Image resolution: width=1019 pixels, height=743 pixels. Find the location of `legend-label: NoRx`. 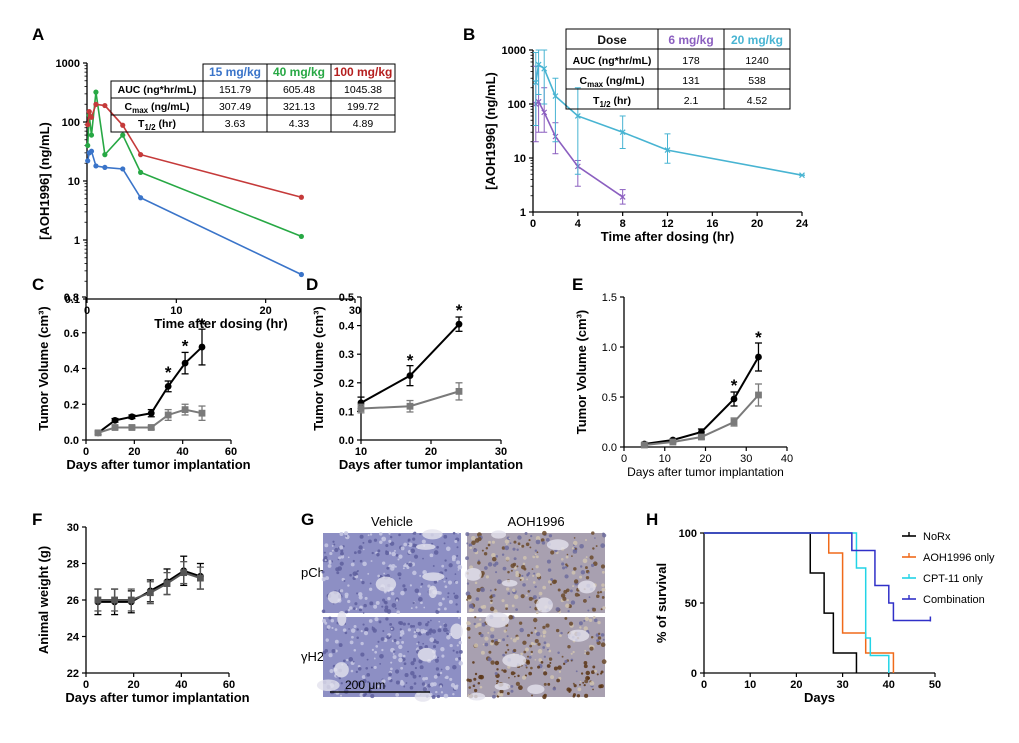

legend-label: NoRx is located at coordinates (937, 537).